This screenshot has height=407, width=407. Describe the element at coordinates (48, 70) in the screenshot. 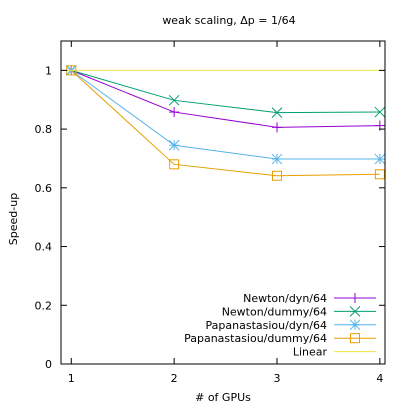

I see `y-tick-label: 1` at that location.